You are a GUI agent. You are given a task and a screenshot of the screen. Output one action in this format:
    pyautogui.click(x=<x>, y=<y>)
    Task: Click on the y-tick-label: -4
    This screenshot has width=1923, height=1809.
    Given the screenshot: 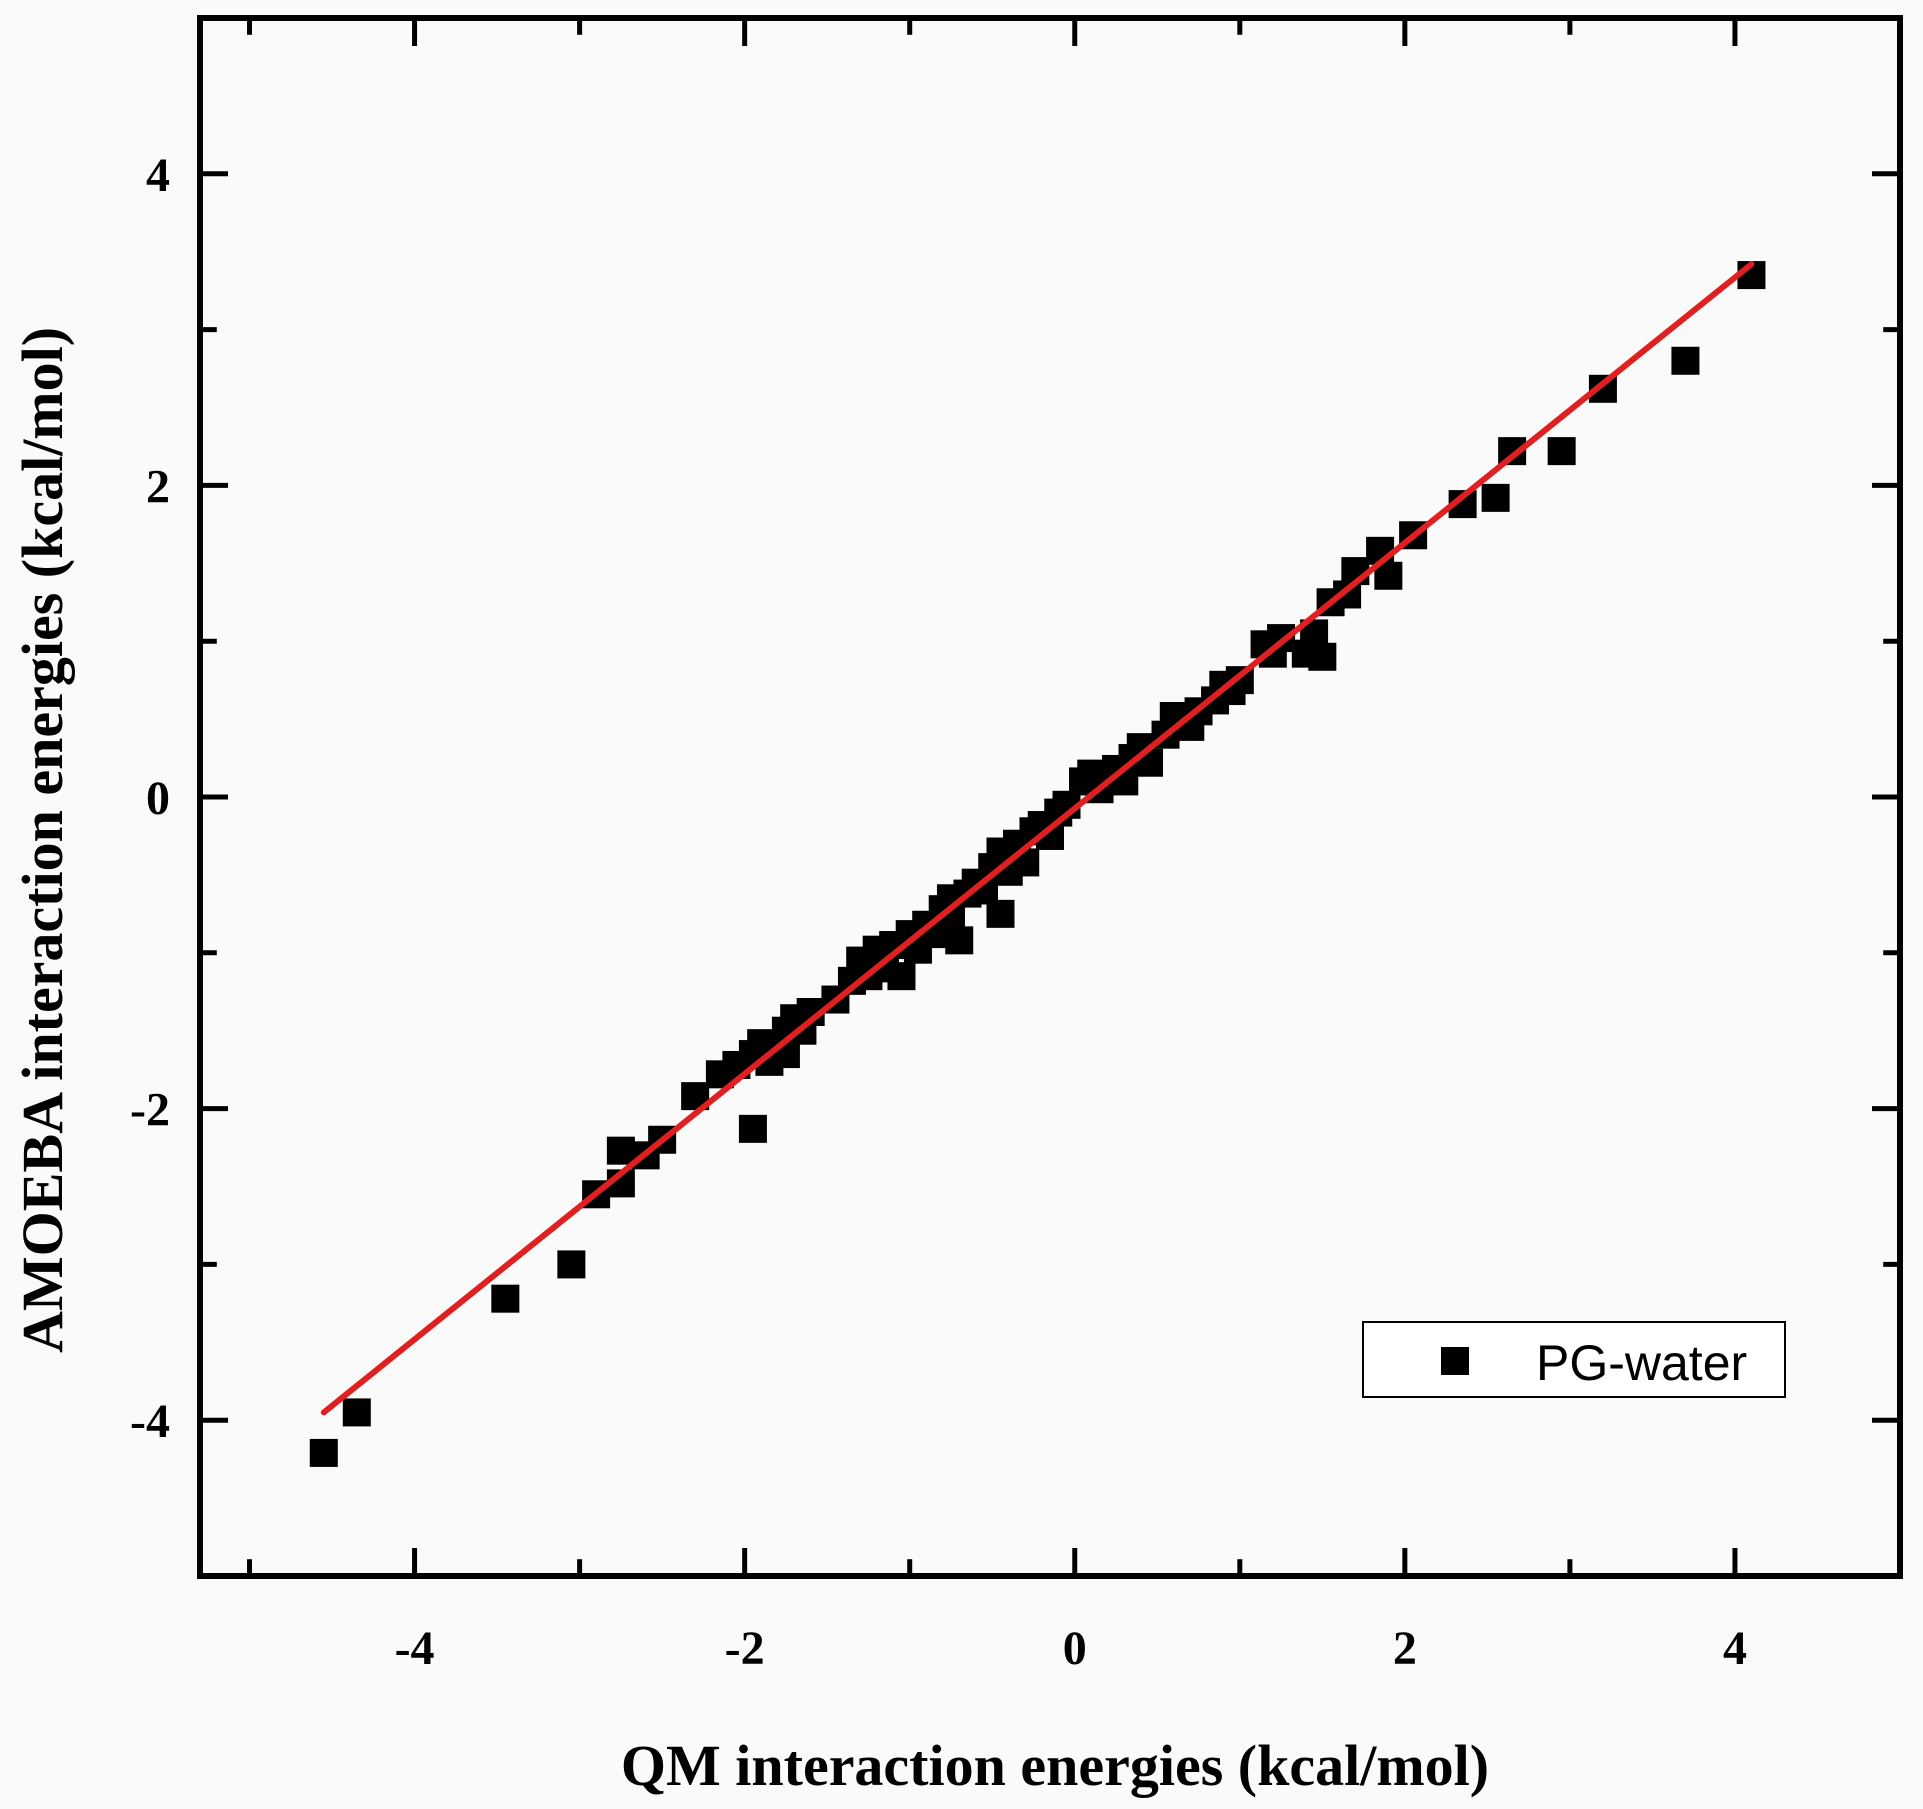 What is the action you would take?
    pyautogui.click(x=150, y=1421)
    